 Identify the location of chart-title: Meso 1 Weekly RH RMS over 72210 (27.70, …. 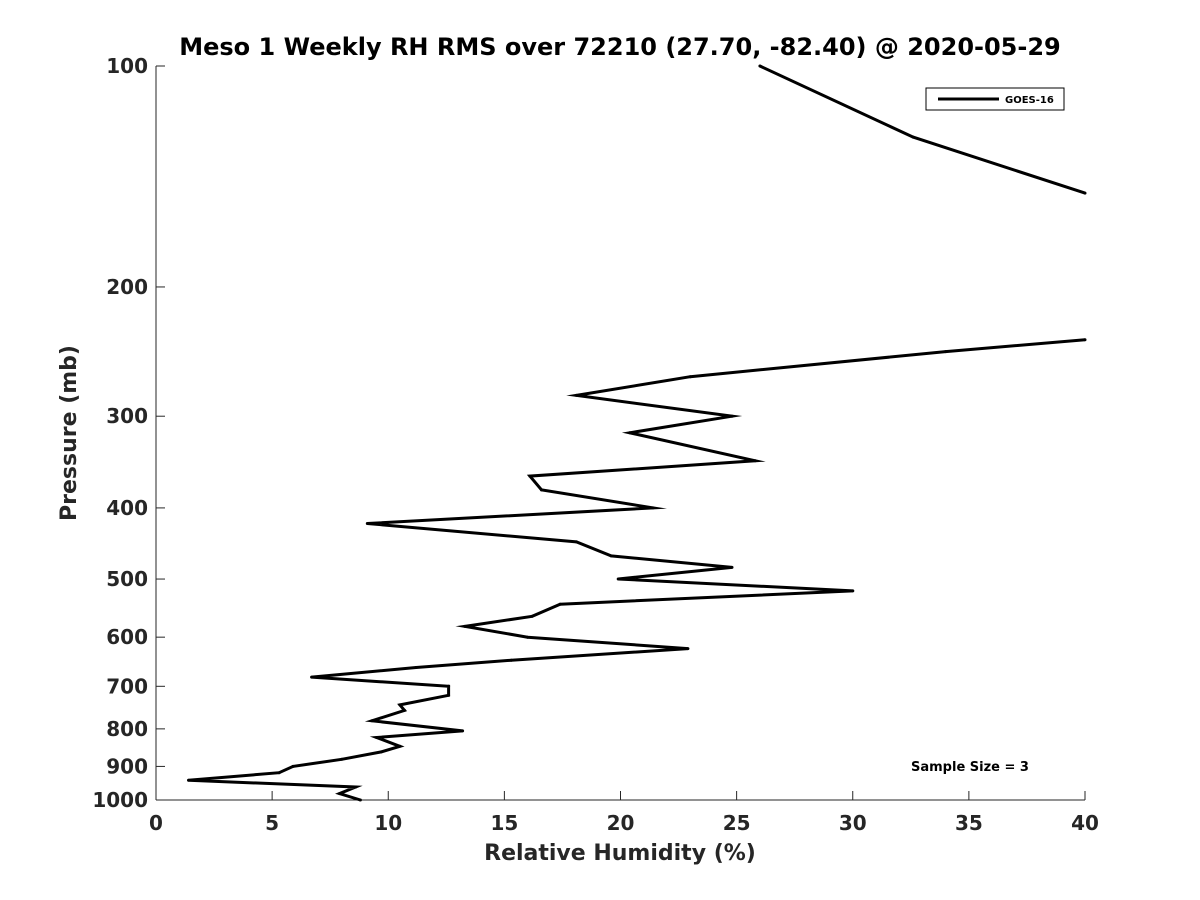
(620, 47).